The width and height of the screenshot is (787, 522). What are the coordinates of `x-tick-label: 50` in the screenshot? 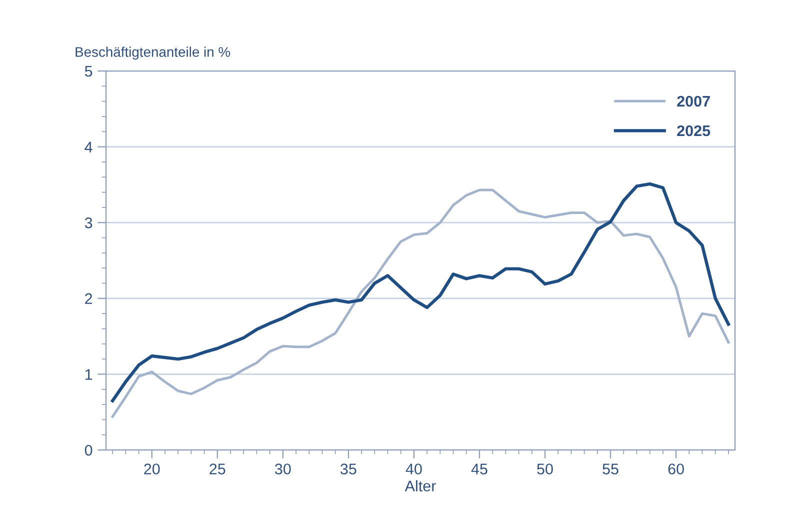 It's located at (545, 469).